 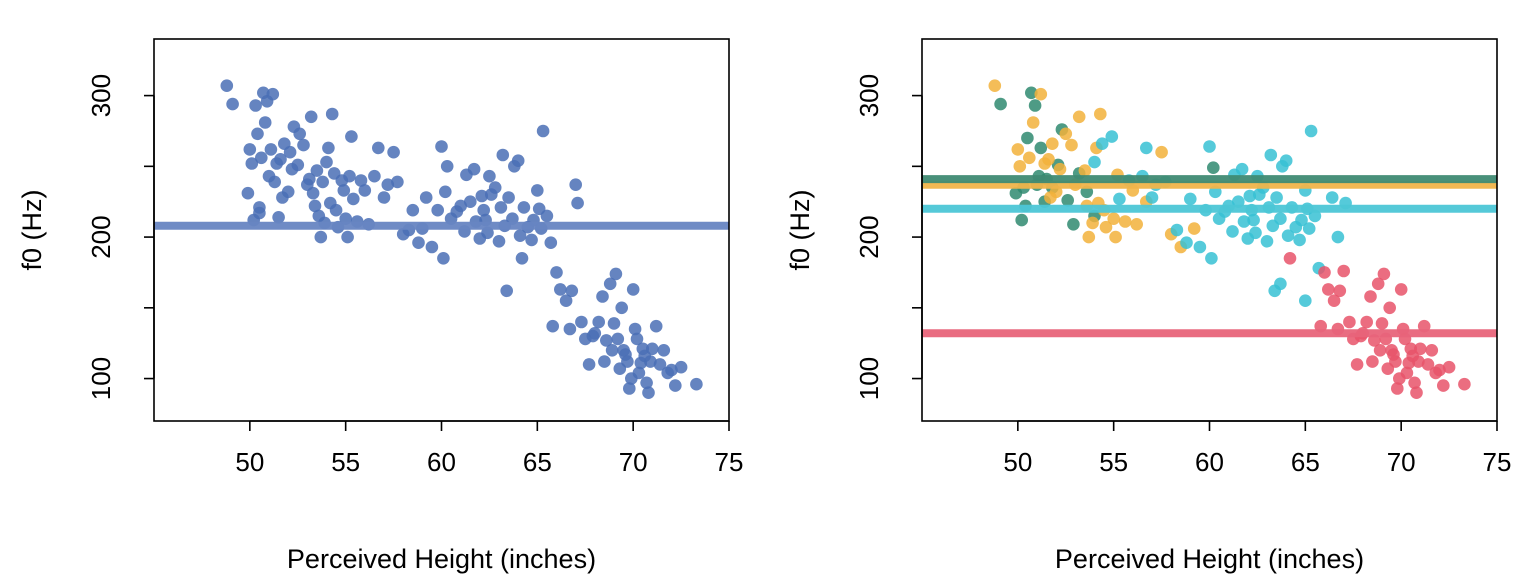 I want to click on x-tick-label: 55, so click(x=345, y=462).